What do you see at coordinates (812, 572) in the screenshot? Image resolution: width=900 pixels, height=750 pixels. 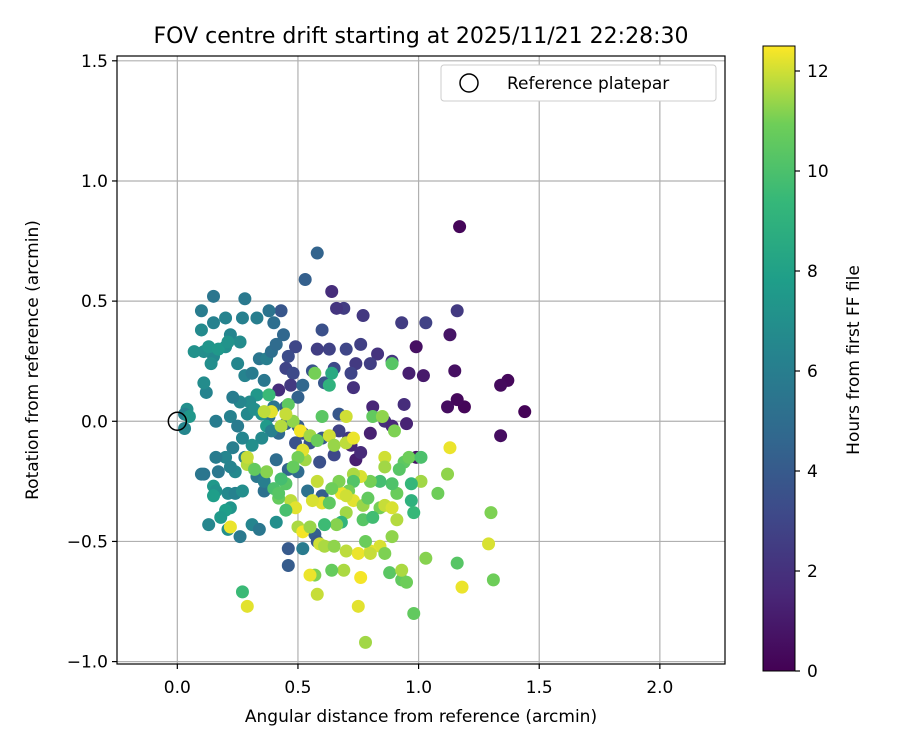 I see `colorbar-tick-label: 2` at bounding box center [812, 572].